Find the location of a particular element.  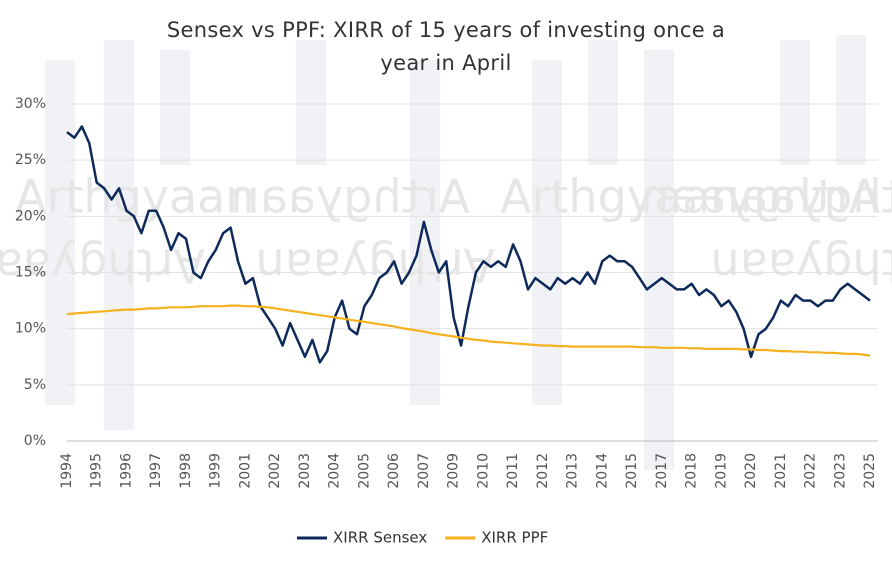

y-tick-label: 5% is located at coordinates (35, 385).